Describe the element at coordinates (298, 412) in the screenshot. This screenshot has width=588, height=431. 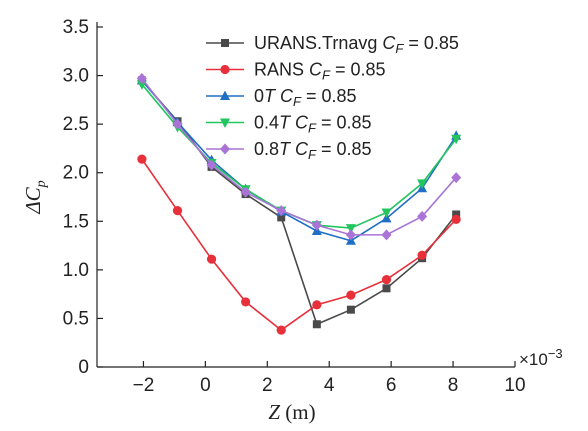
I see `x-axis-unit: (m)` at that location.